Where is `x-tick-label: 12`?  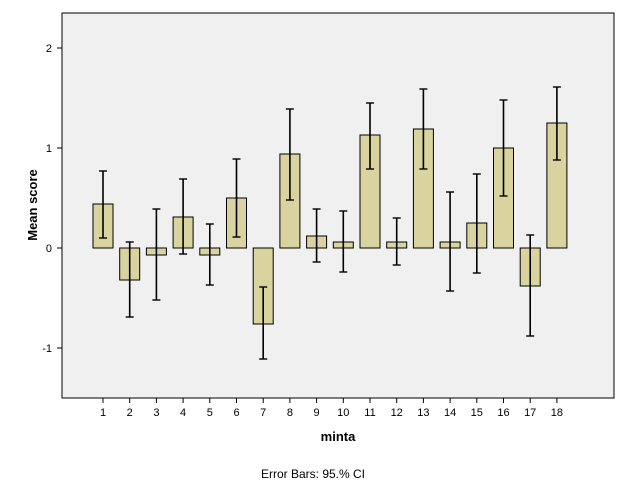
x-tick-label: 12 is located at coordinates (397, 413).